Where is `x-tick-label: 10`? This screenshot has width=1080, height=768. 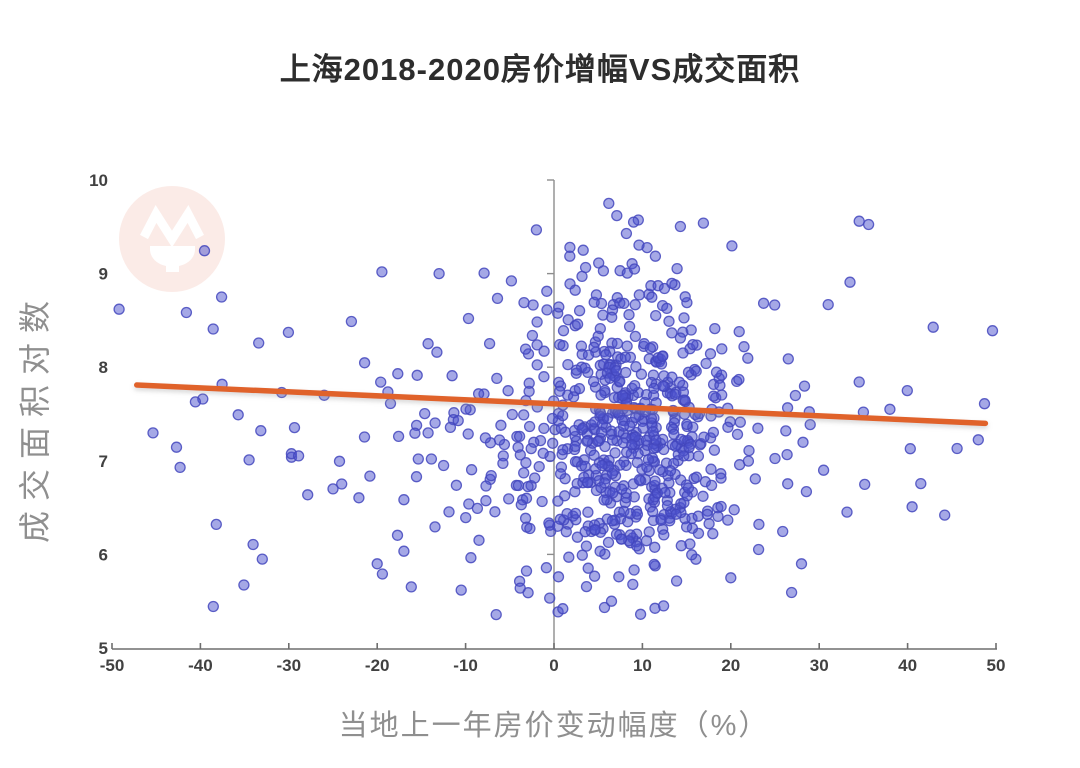 x-tick-label: 10 is located at coordinates (642, 665).